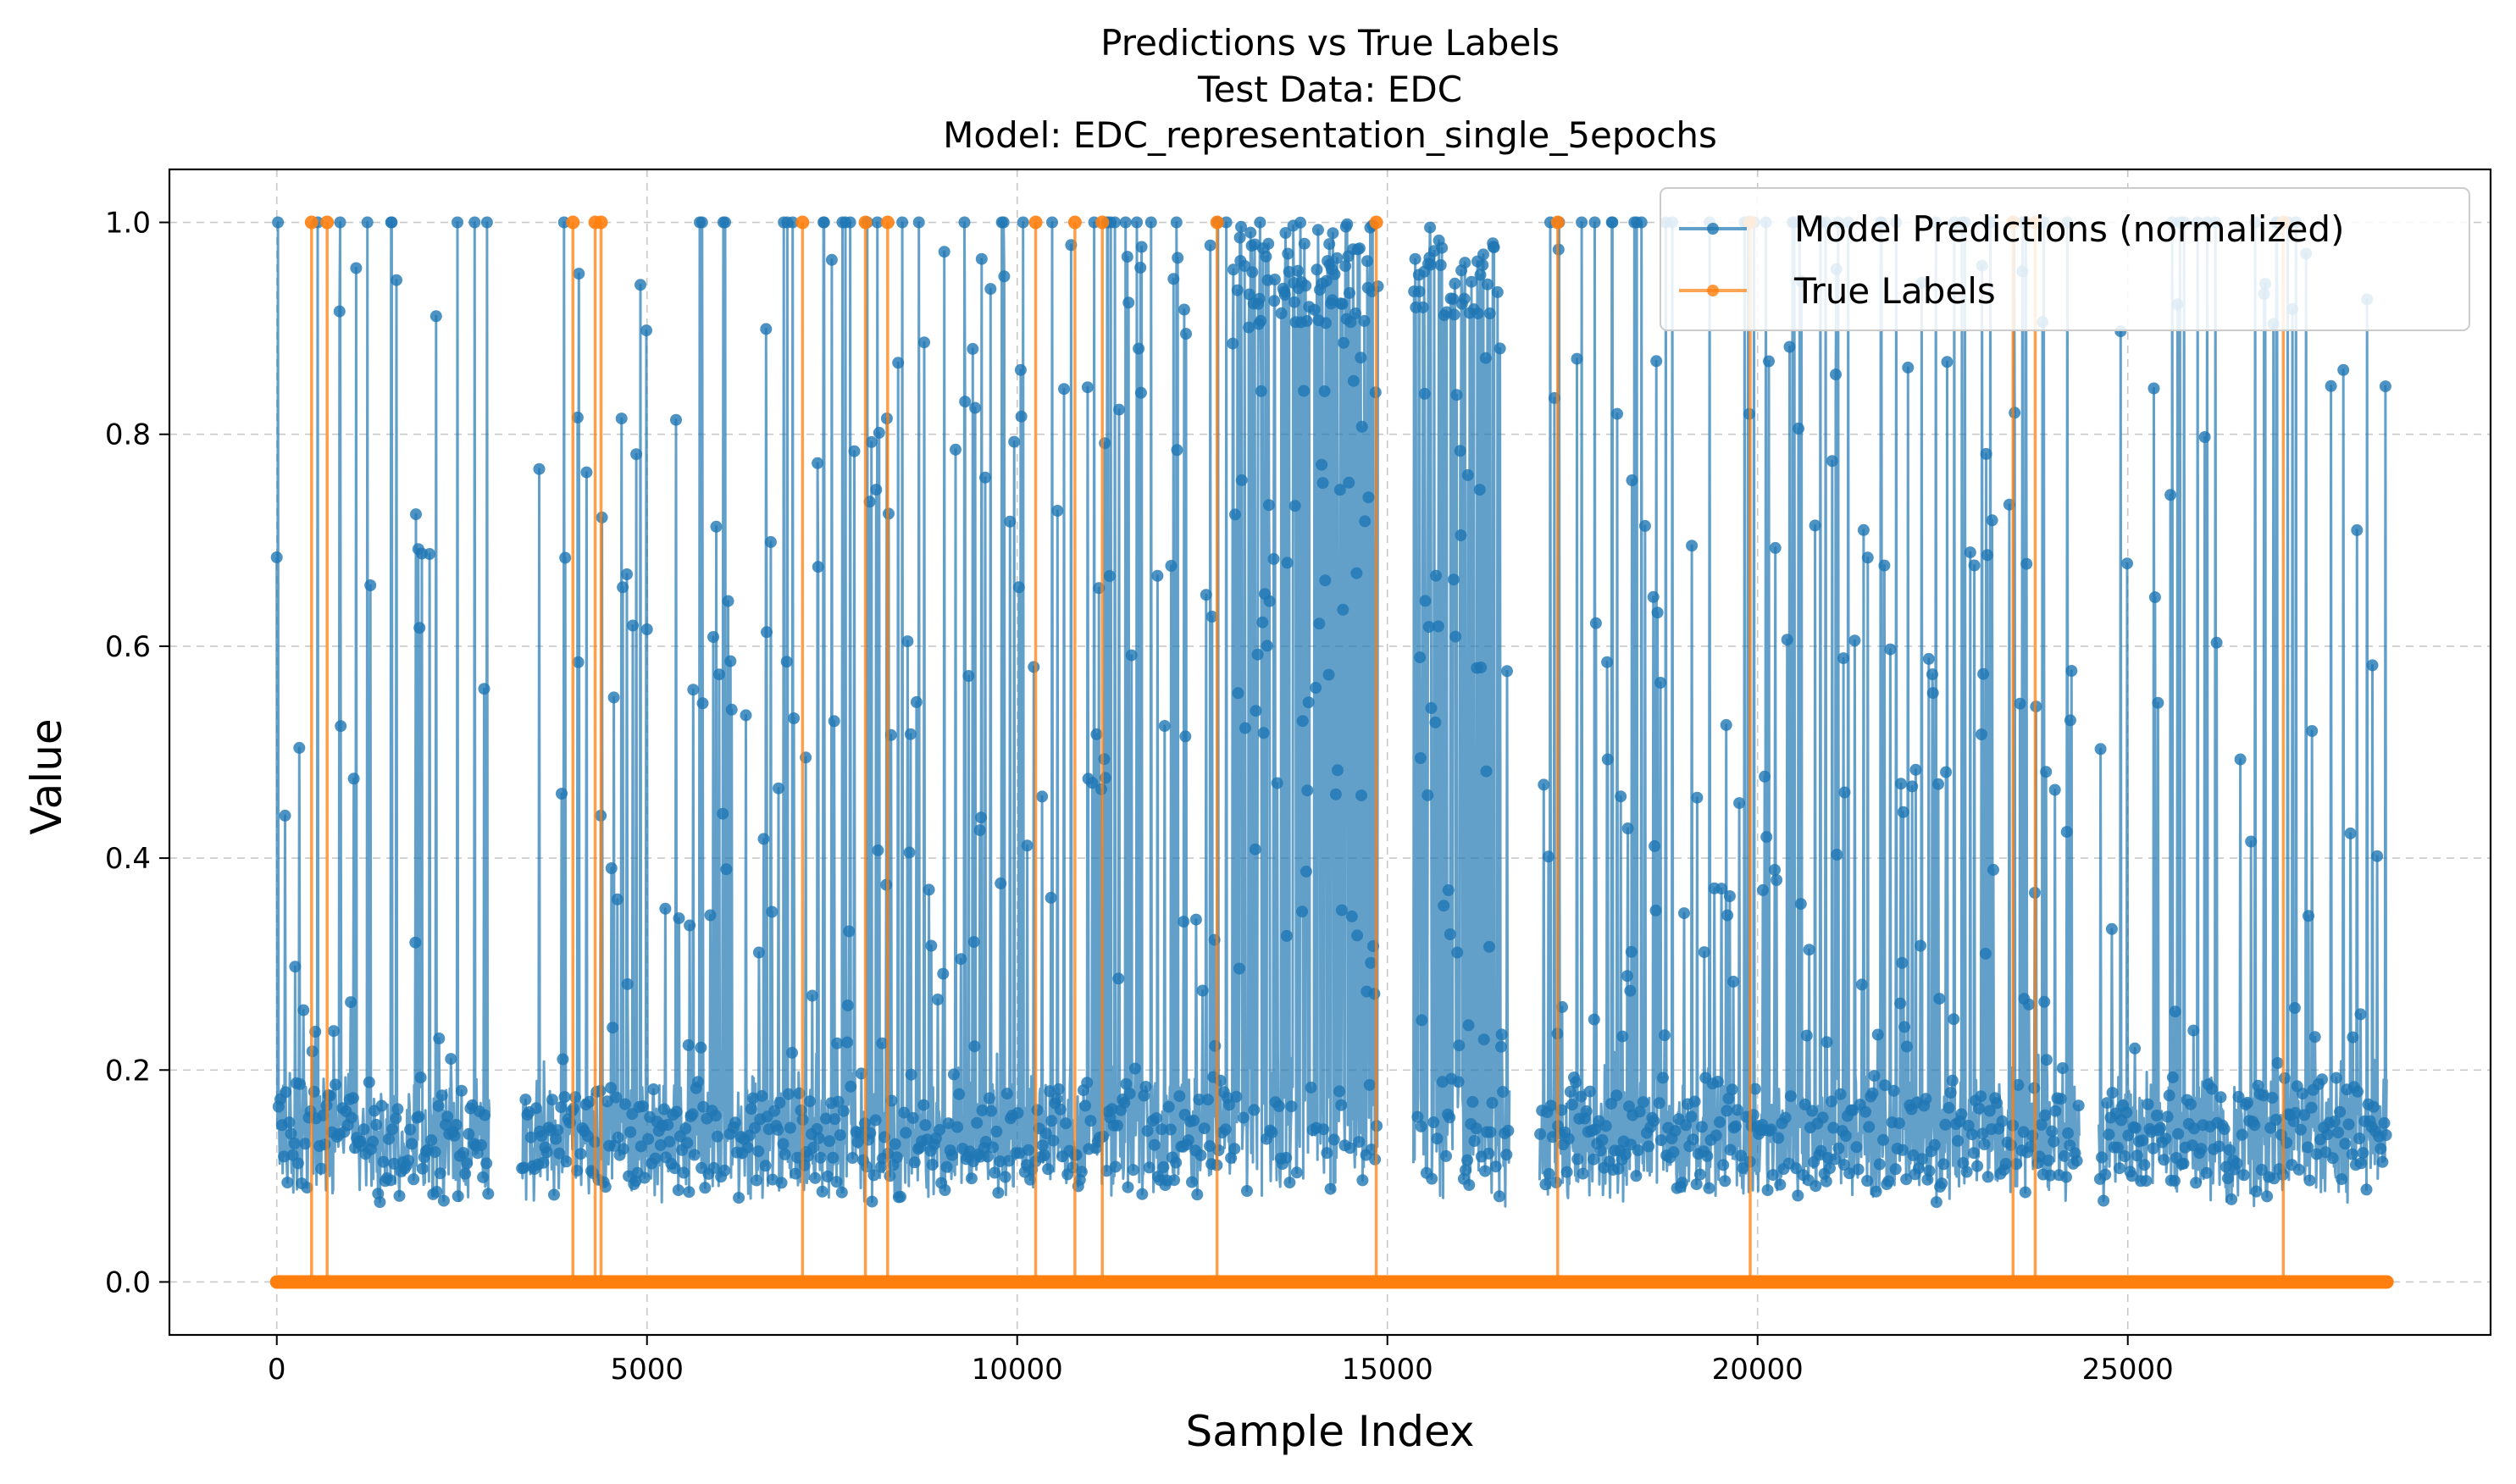  What do you see at coordinates (1330, 1431) in the screenshot?
I see `x-axis-label: Sample Index` at bounding box center [1330, 1431].